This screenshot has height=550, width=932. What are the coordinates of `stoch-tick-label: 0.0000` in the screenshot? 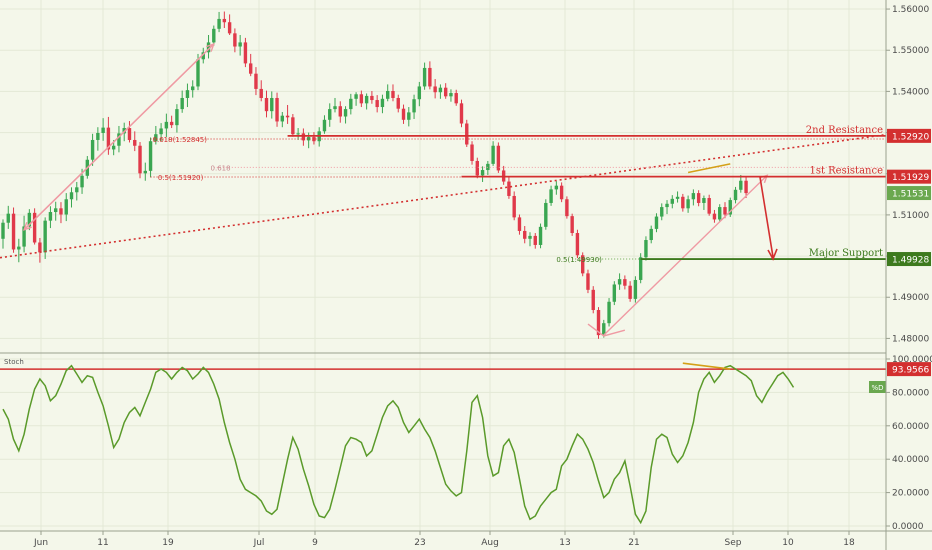 It's located at (908, 527).